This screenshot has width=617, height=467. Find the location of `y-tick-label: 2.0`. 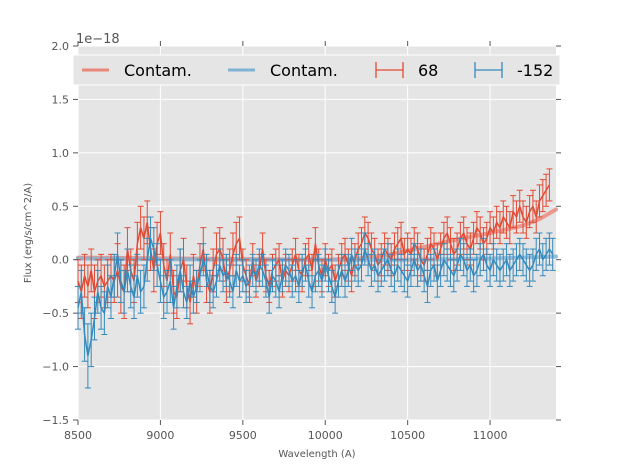

y-tick-label: 2.0 is located at coordinates (61, 46).